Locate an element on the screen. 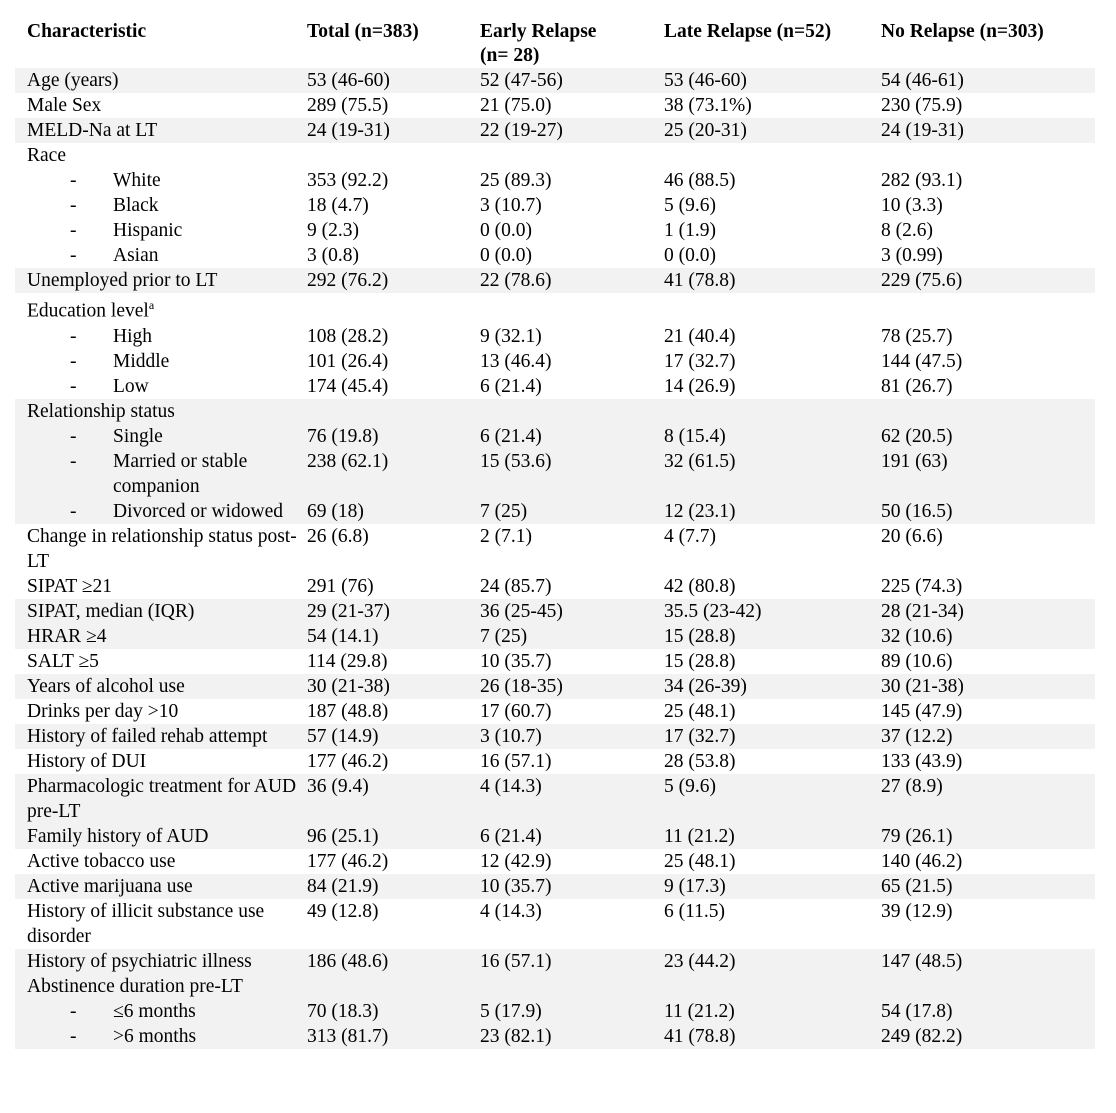  cell-total: 289 (75.5) is located at coordinates (348, 105).